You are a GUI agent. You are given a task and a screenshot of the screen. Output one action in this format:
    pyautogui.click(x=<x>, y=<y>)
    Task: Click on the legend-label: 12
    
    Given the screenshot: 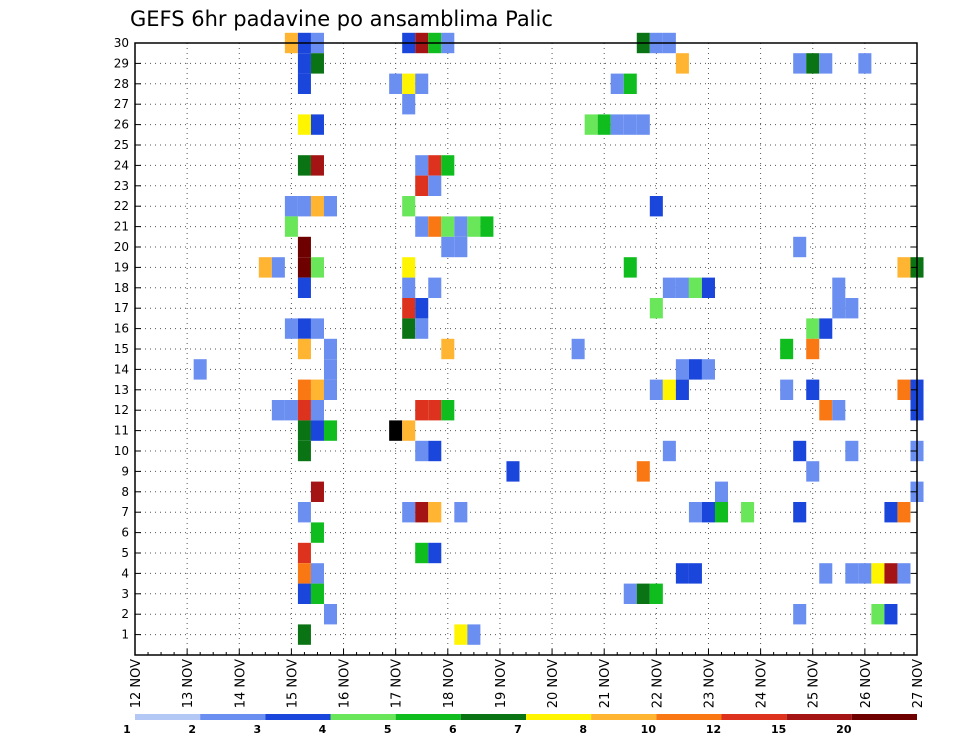 What is the action you would take?
    pyautogui.click(x=713, y=729)
    